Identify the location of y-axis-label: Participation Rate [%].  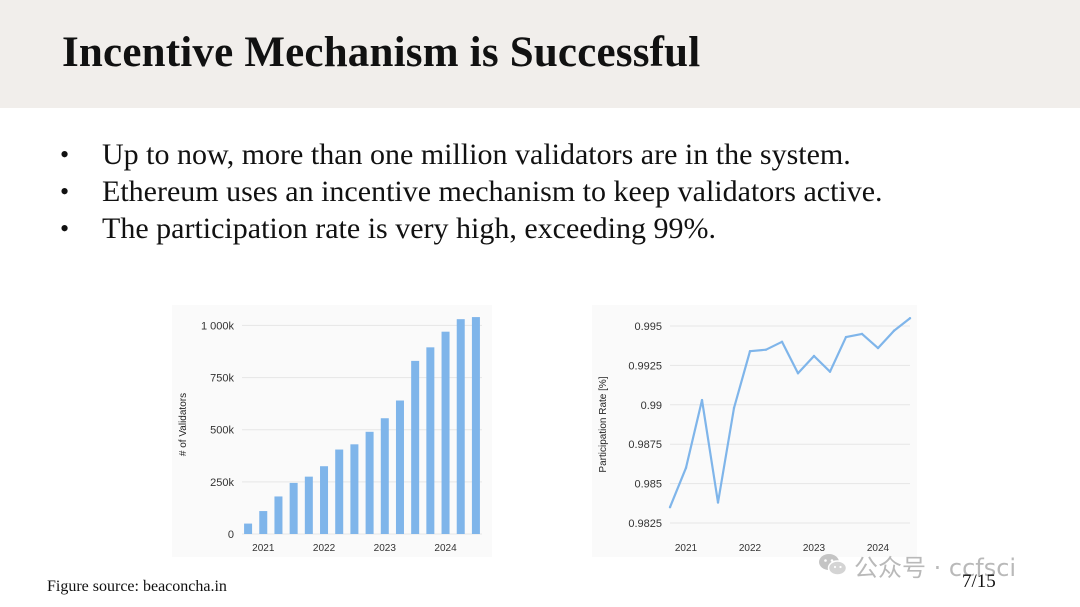
(603, 424).